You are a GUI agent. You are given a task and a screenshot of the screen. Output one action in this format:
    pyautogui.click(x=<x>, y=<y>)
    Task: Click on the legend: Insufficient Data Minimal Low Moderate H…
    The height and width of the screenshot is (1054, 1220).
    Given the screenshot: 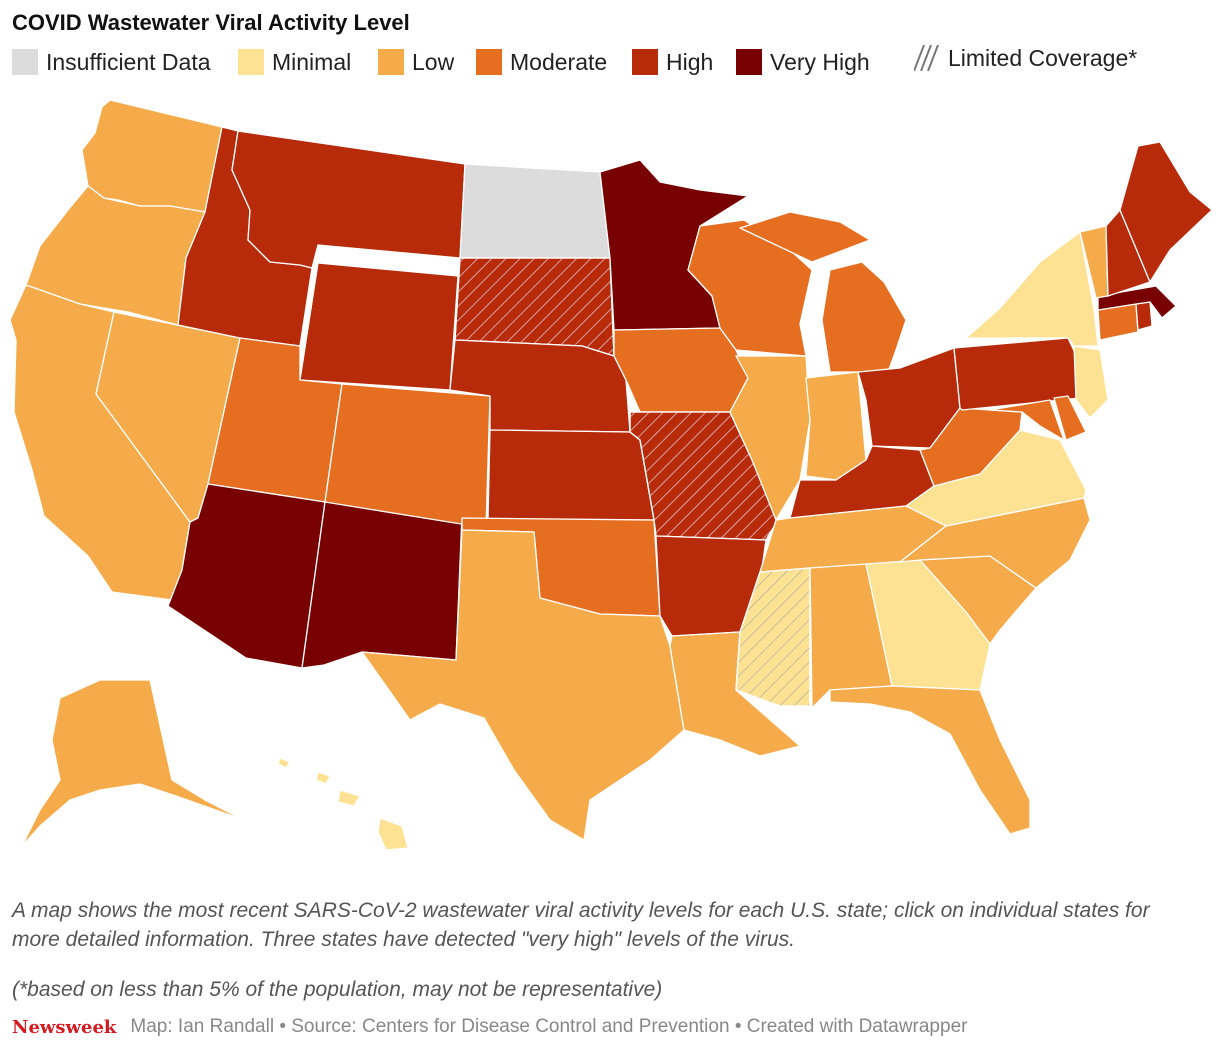 What is the action you would take?
    pyautogui.click(x=612, y=61)
    